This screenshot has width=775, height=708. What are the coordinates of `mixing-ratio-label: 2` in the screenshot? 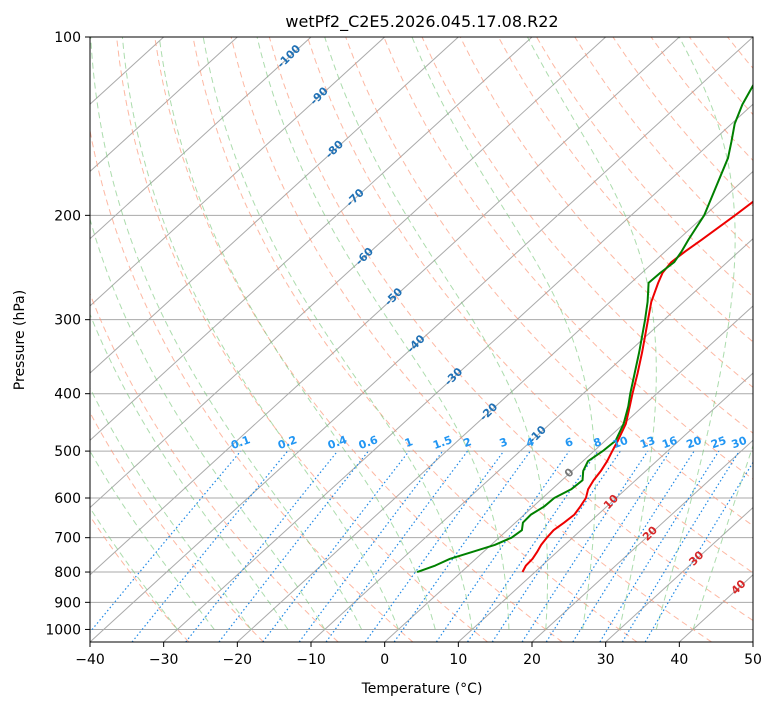 It's located at (468, 442).